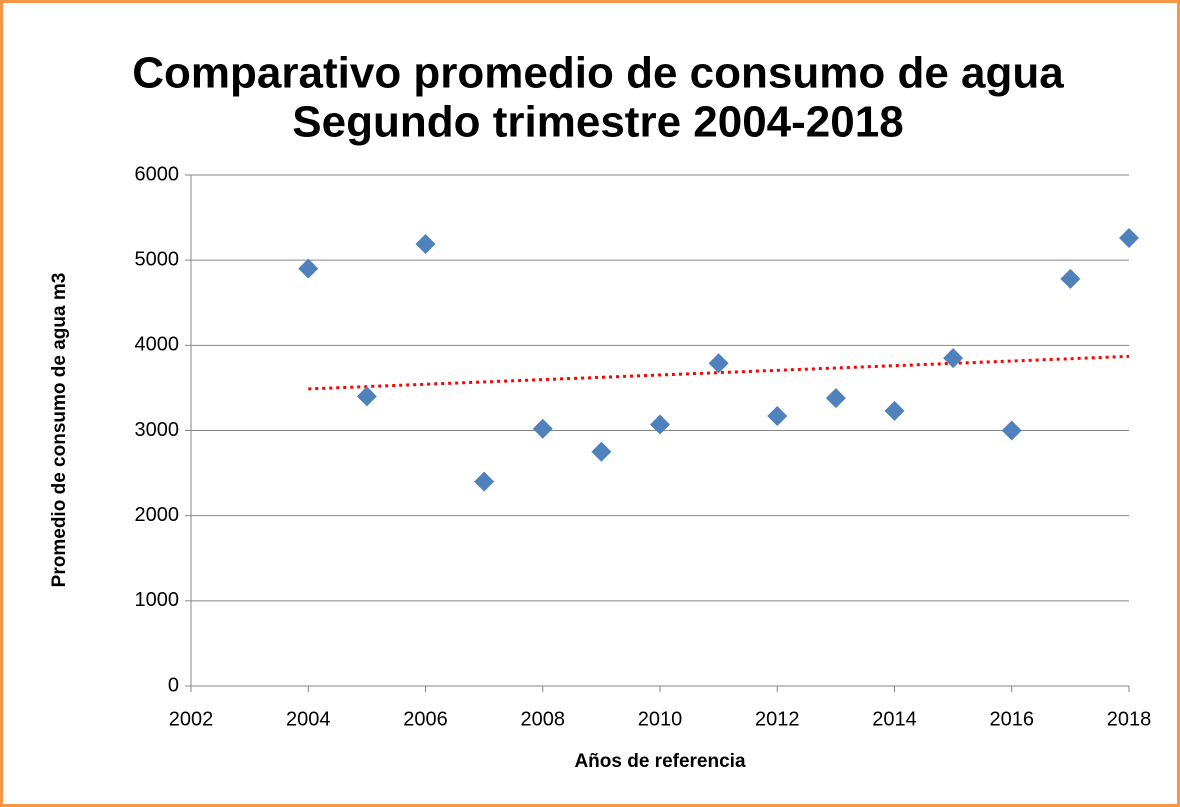 The image size is (1180, 807). What do you see at coordinates (598, 73) in the screenshot?
I see `chart-title: Comparativo promedio de consumo de agua` at bounding box center [598, 73].